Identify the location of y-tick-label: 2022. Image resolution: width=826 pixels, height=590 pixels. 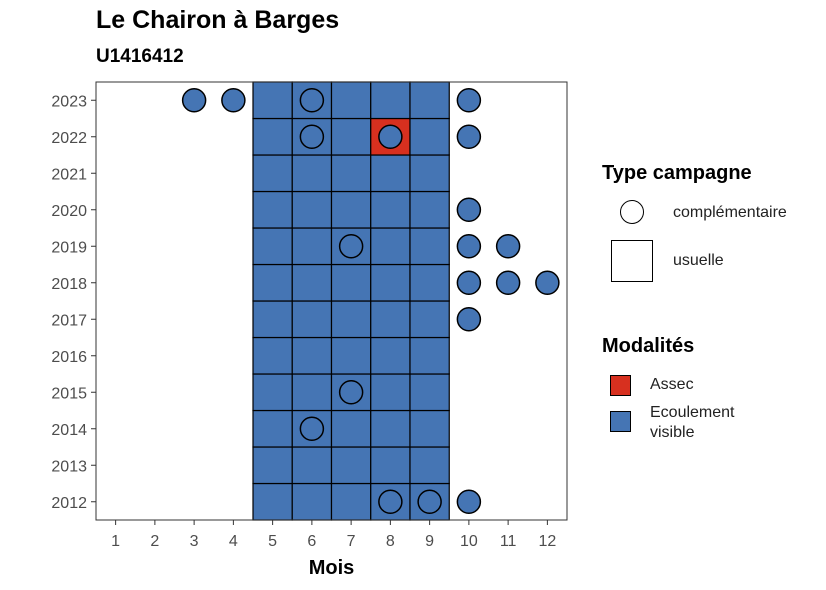
(69, 138).